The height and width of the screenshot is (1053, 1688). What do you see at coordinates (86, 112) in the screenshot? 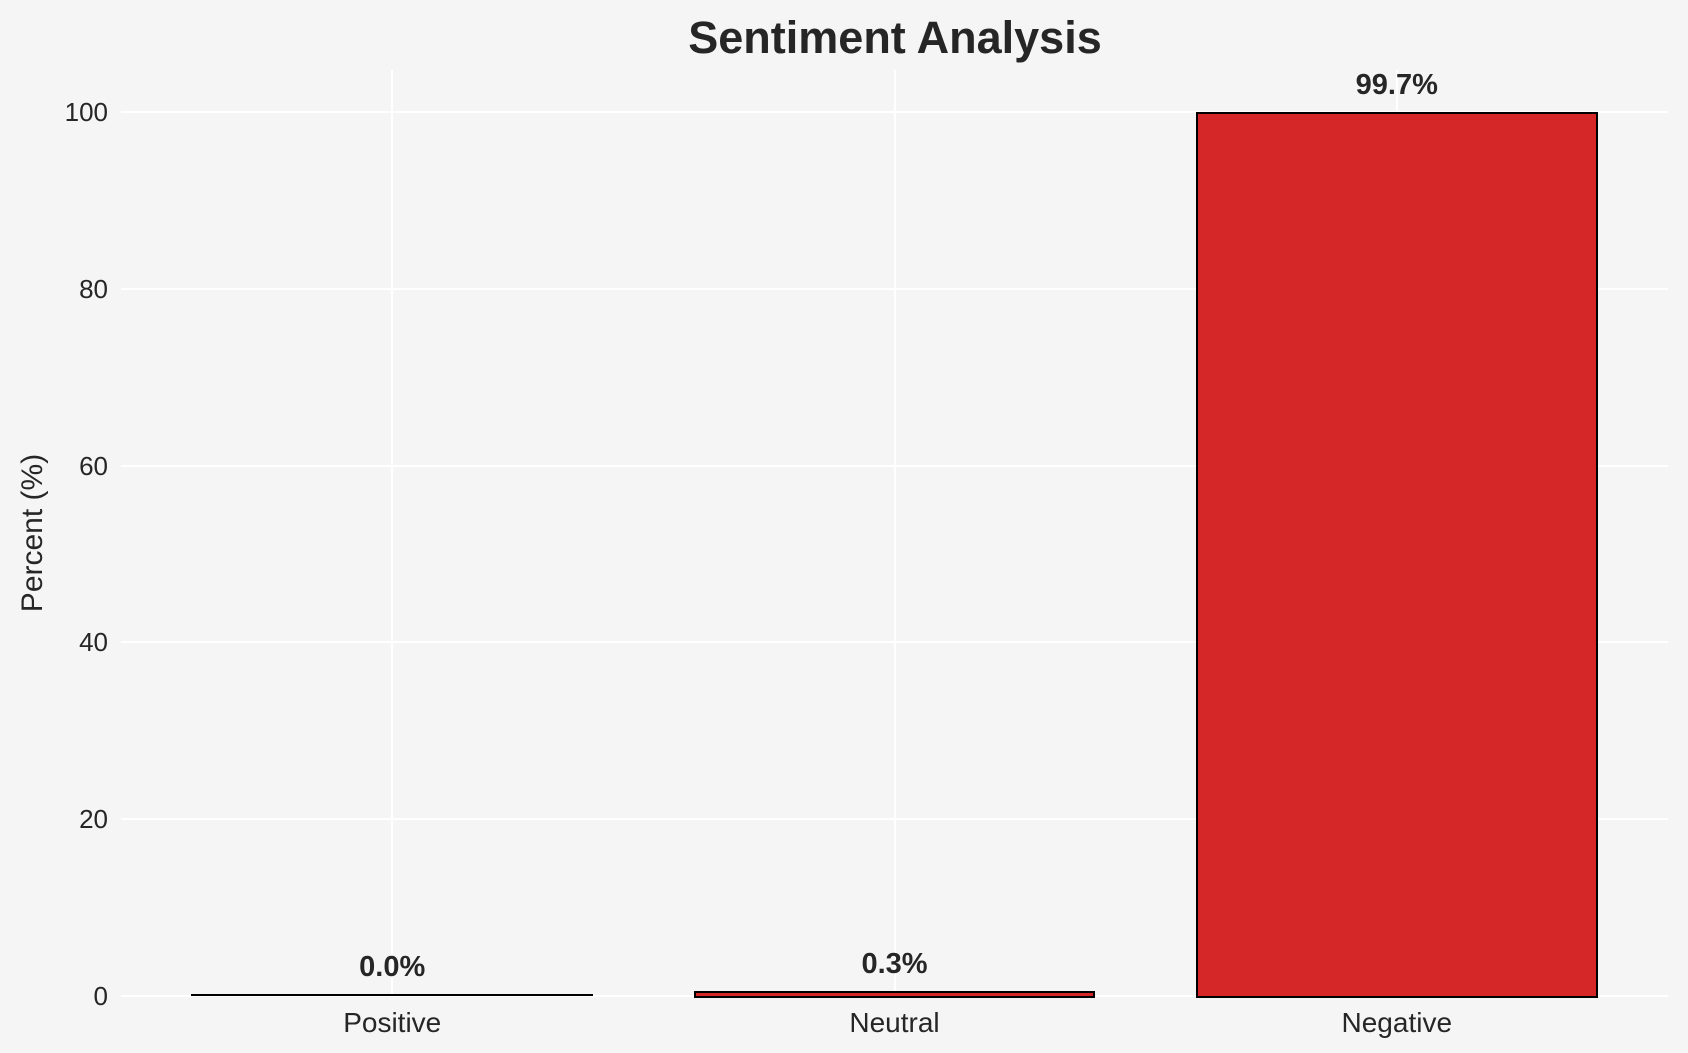
I see `y-tick-label: 100` at bounding box center [86, 112].